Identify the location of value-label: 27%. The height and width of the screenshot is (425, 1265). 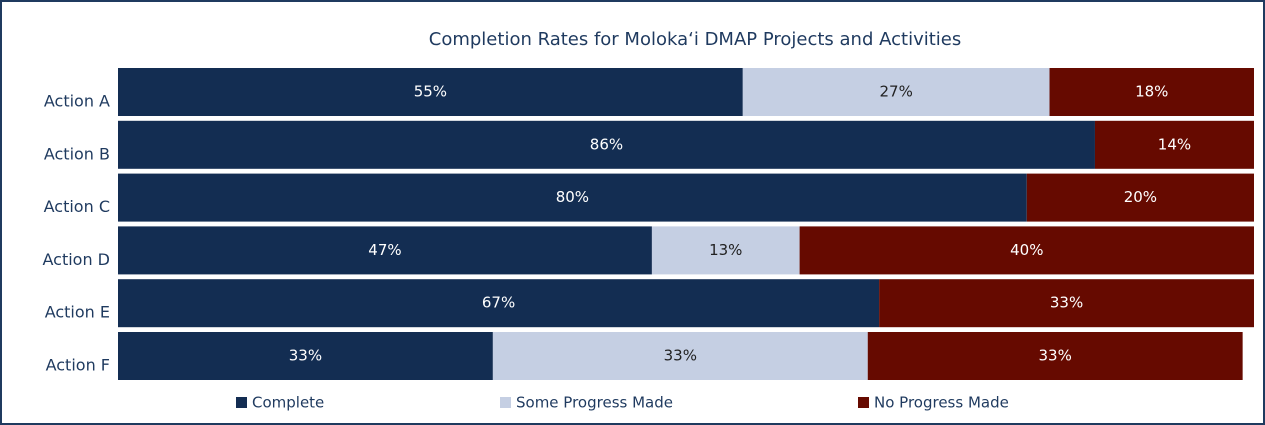
(895, 92).